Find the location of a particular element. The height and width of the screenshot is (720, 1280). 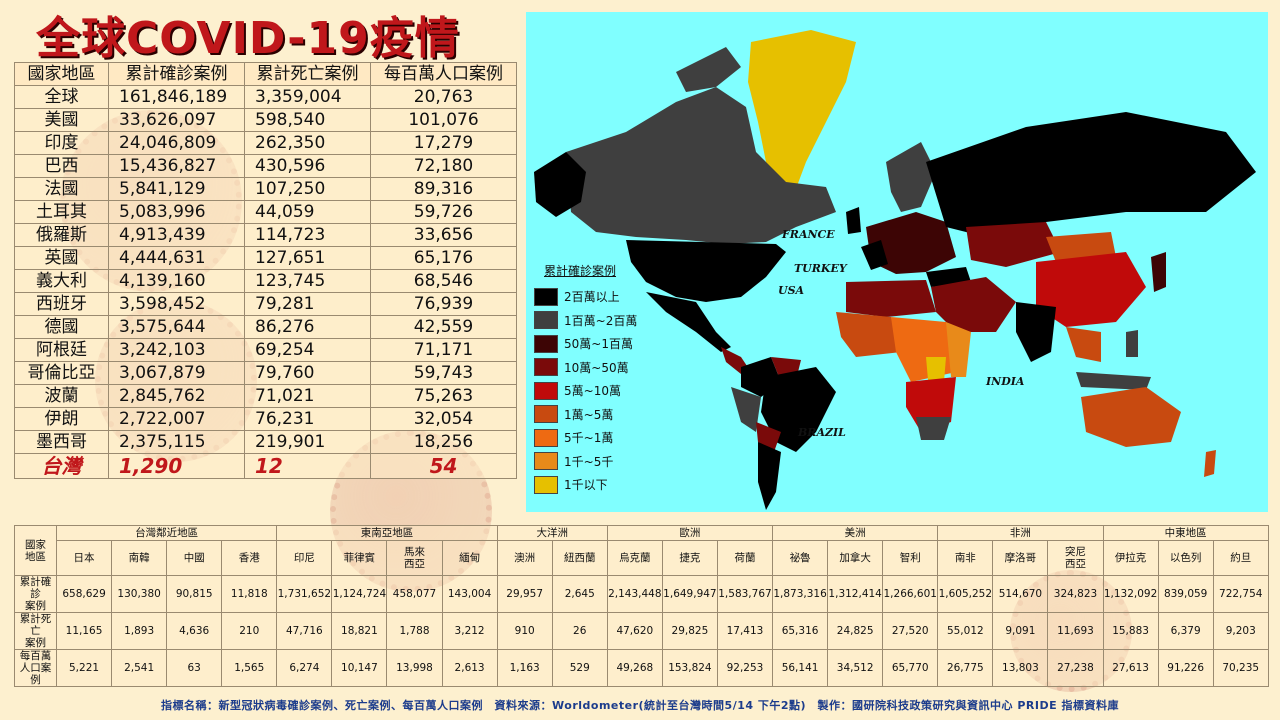

cases-cell: 2,375,115 is located at coordinates (176, 442).